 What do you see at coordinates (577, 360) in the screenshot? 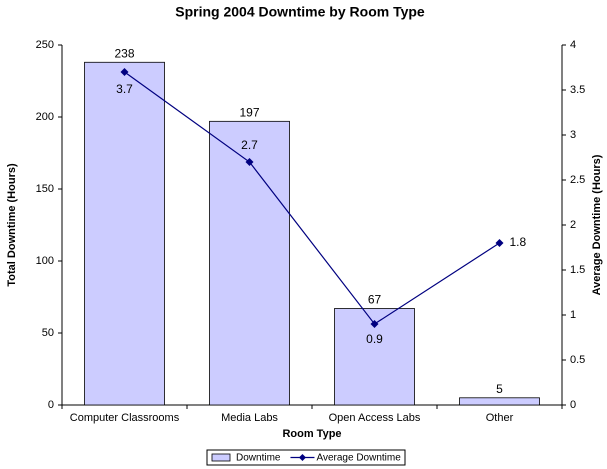
I see `y2-tick-label: 0.5` at bounding box center [577, 360].